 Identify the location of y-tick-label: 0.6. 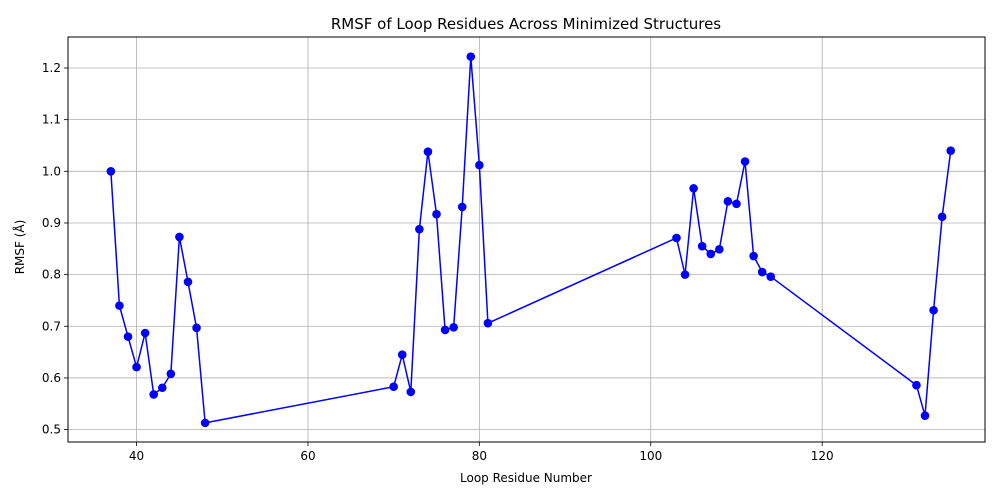
(51, 378).